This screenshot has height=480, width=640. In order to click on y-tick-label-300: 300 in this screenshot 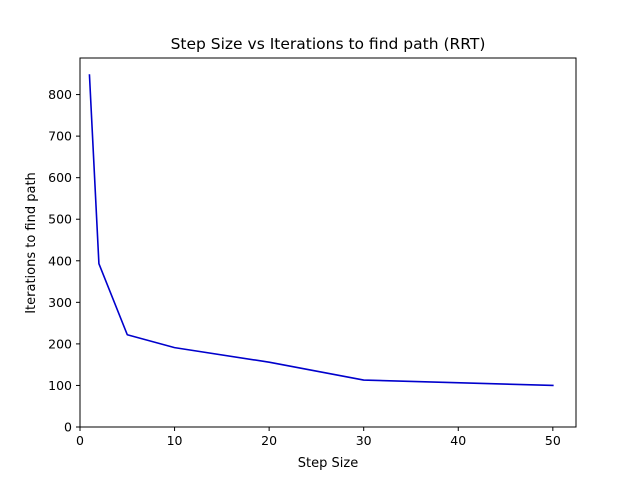, I will do `click(60, 302)`.